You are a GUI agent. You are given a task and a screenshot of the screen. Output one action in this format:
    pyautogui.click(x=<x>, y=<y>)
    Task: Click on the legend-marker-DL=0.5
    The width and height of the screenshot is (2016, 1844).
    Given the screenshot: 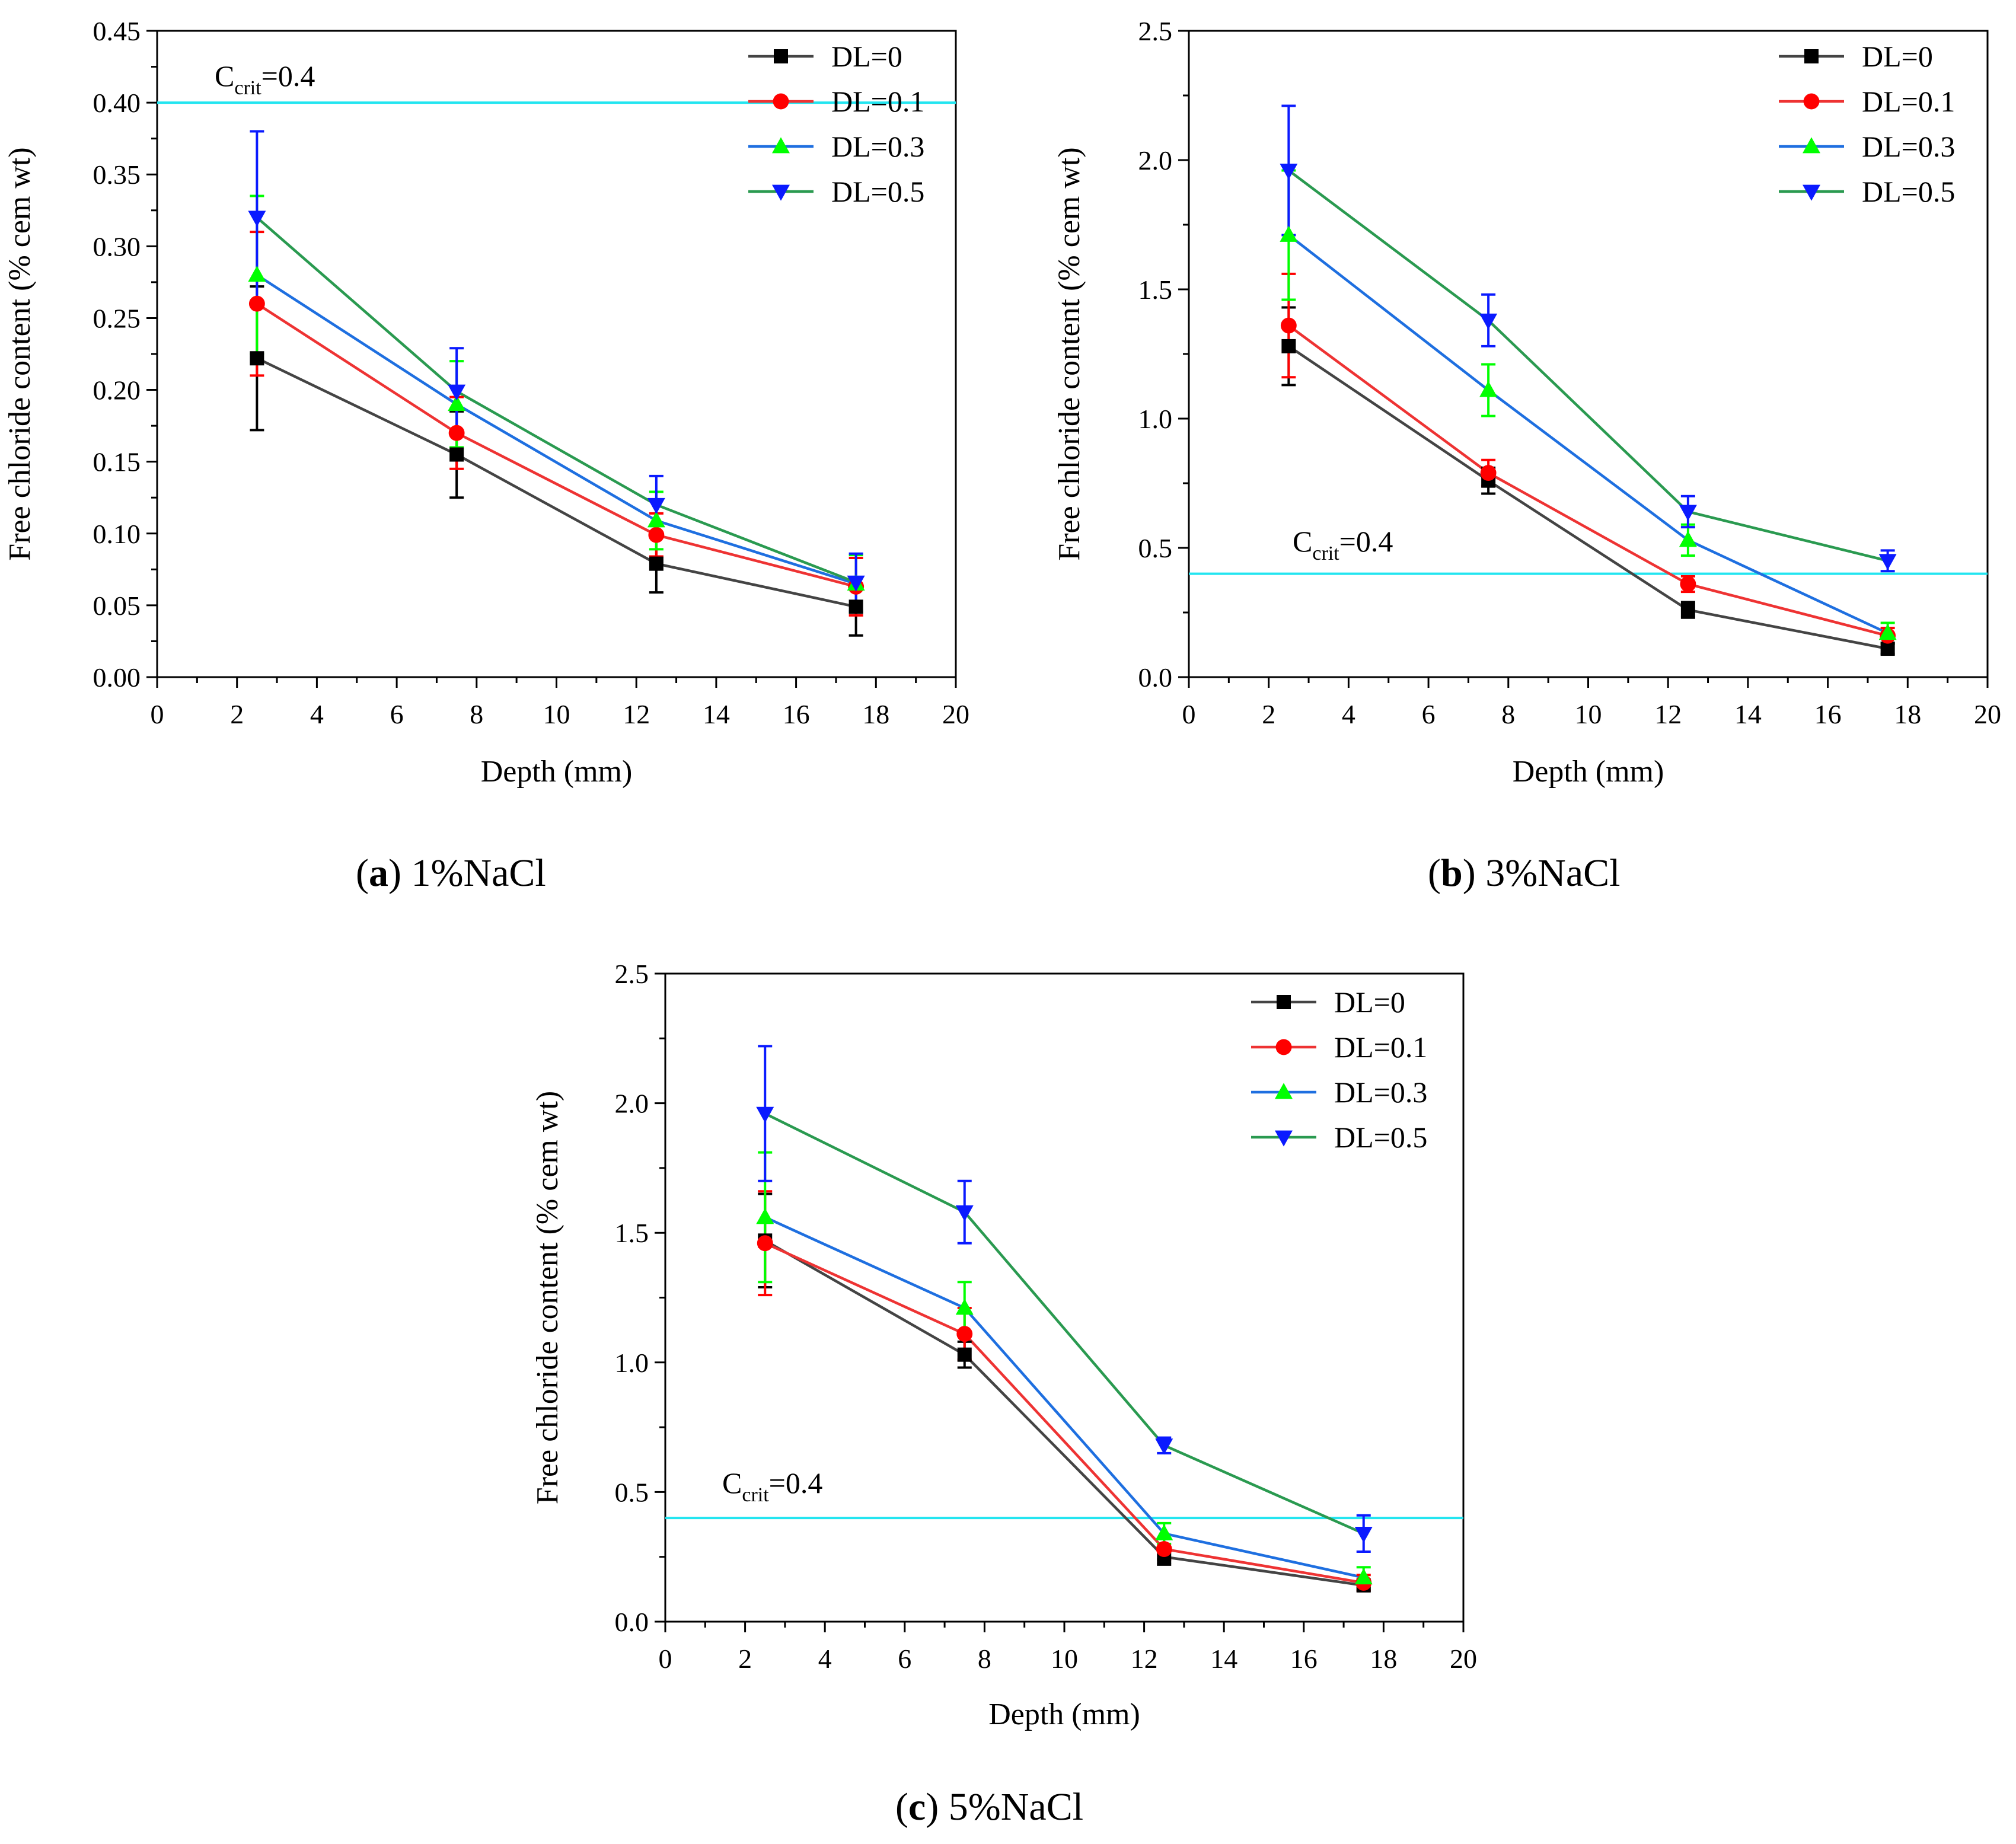 What is the action you would take?
    pyautogui.click(x=1284, y=1138)
    